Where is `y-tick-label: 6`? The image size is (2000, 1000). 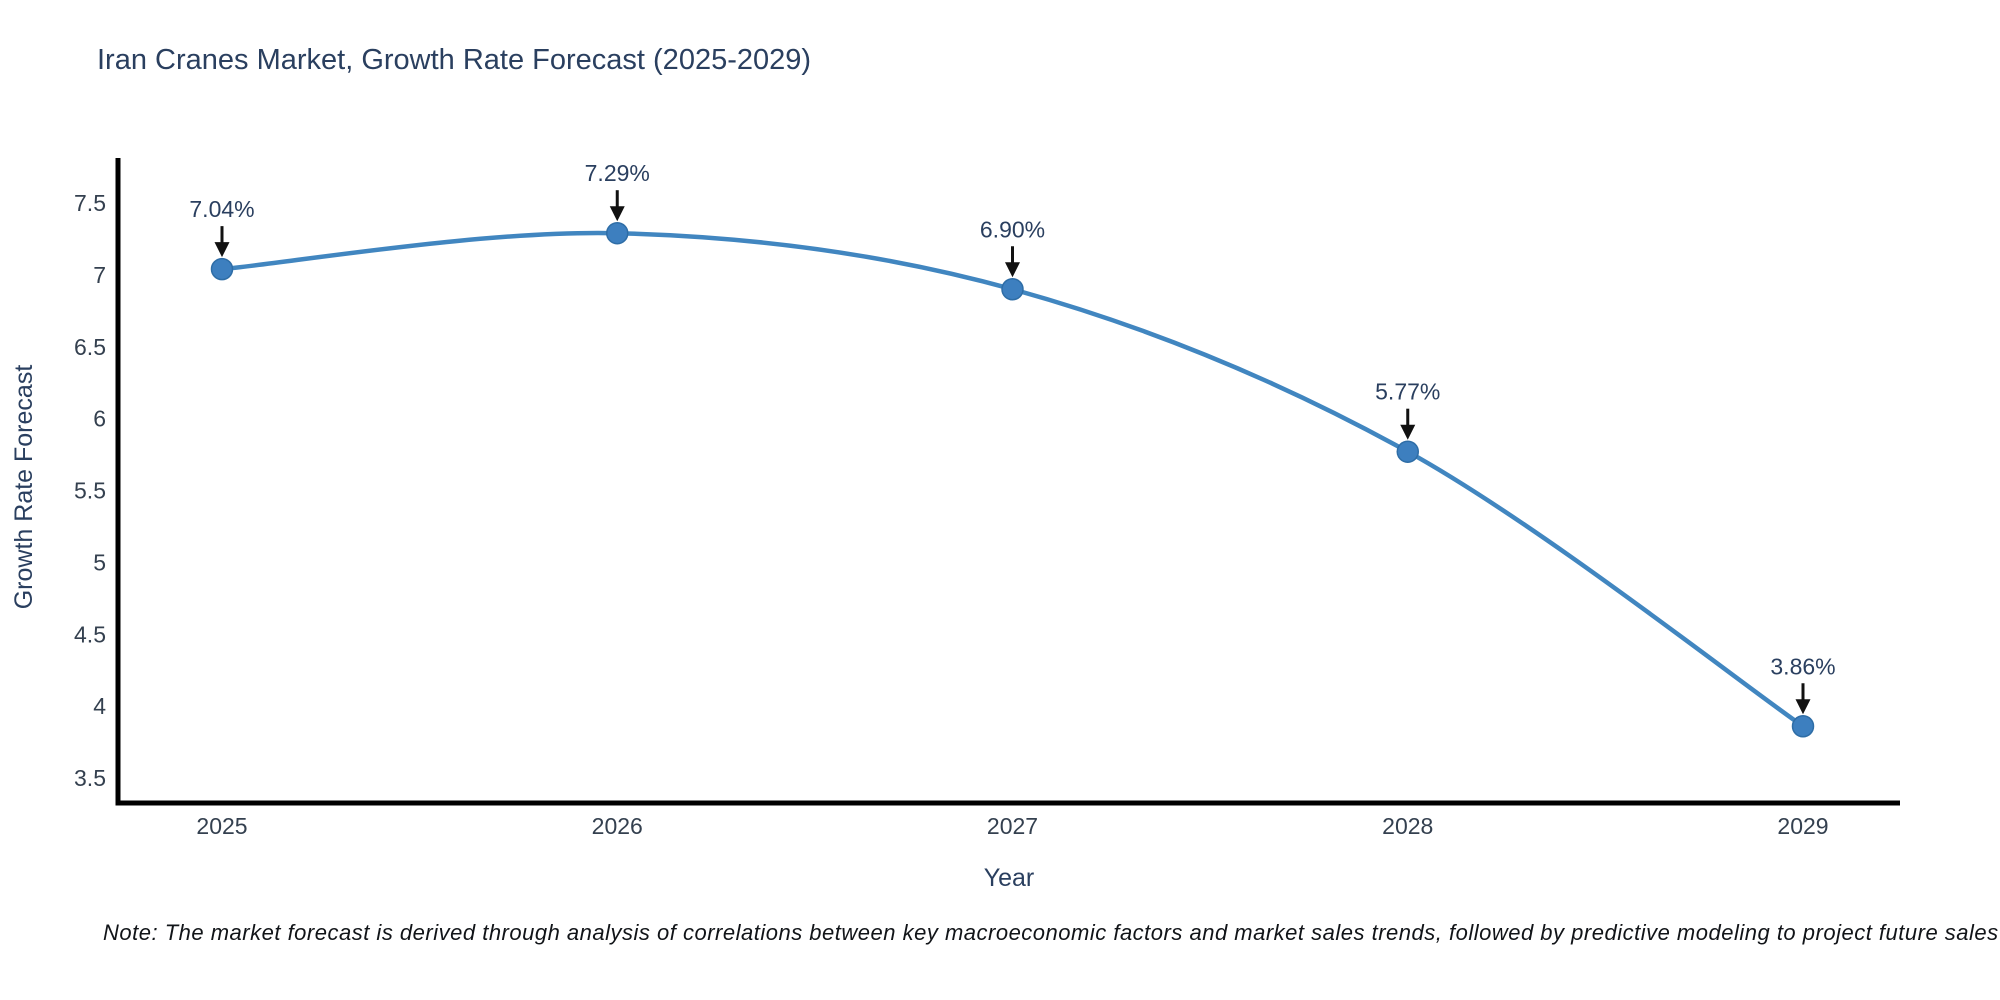 y-tick-label: 6 is located at coordinates (99, 419).